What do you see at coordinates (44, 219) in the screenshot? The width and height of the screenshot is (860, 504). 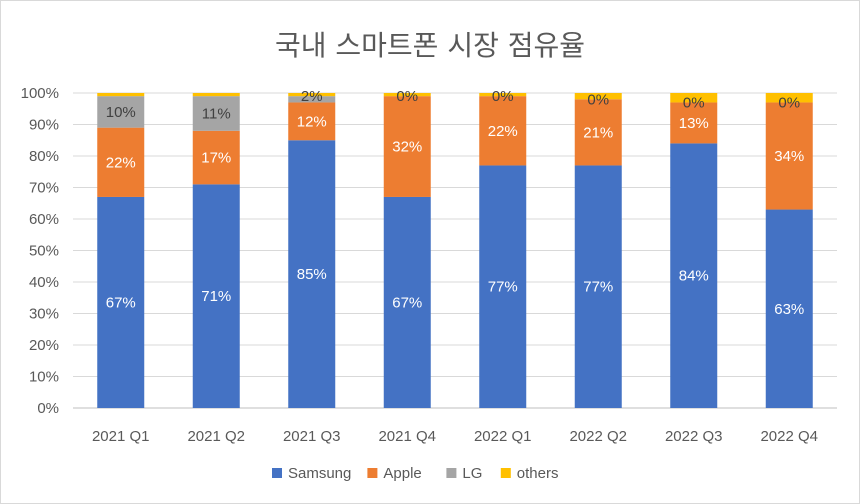 I see `y-tick-label: 60%` at bounding box center [44, 219].